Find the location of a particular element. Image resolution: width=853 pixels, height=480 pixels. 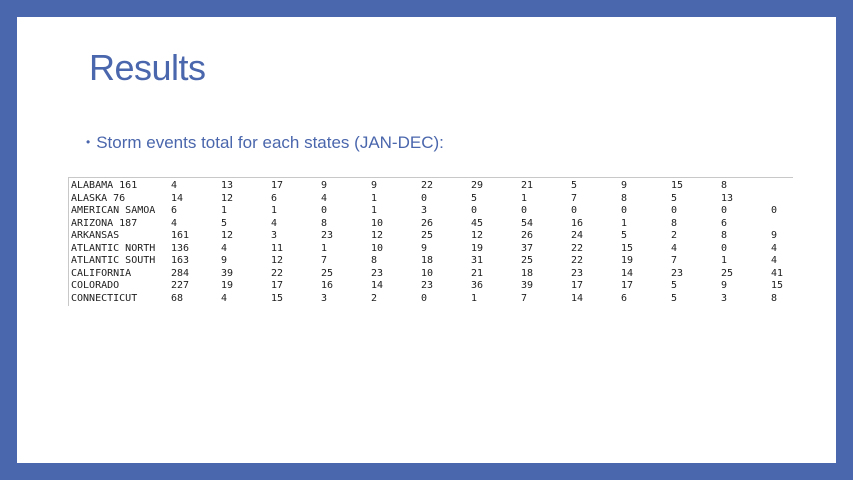

count-cell: 11 is located at coordinates (277, 248).